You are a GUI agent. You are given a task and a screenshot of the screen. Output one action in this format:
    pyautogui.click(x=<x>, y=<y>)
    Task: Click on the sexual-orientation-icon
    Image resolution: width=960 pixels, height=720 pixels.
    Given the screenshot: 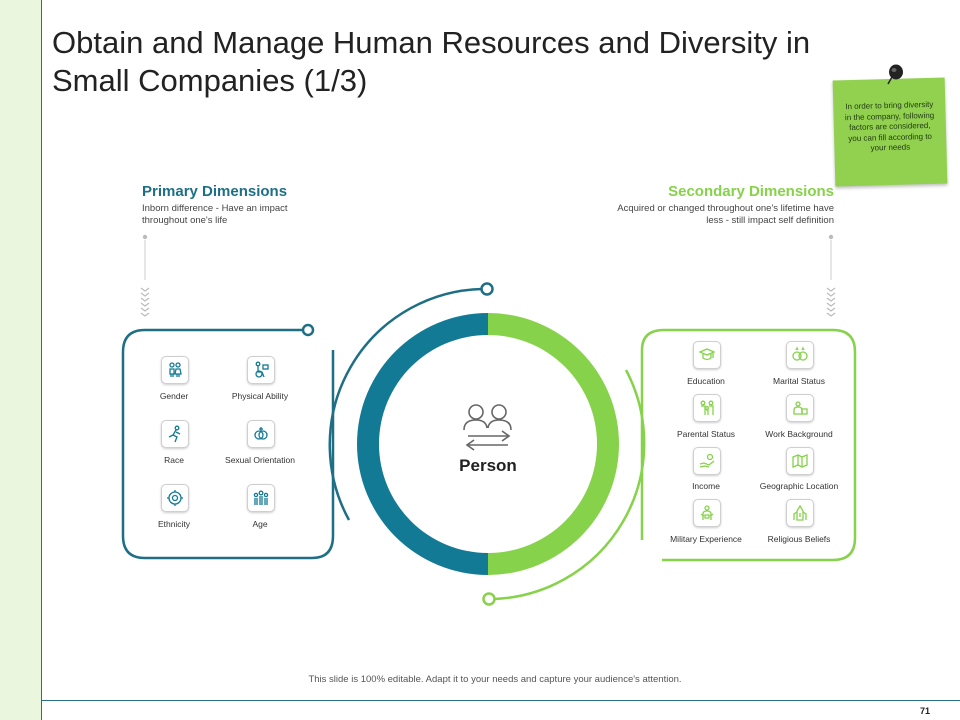 What is the action you would take?
    pyautogui.click(x=261, y=434)
    